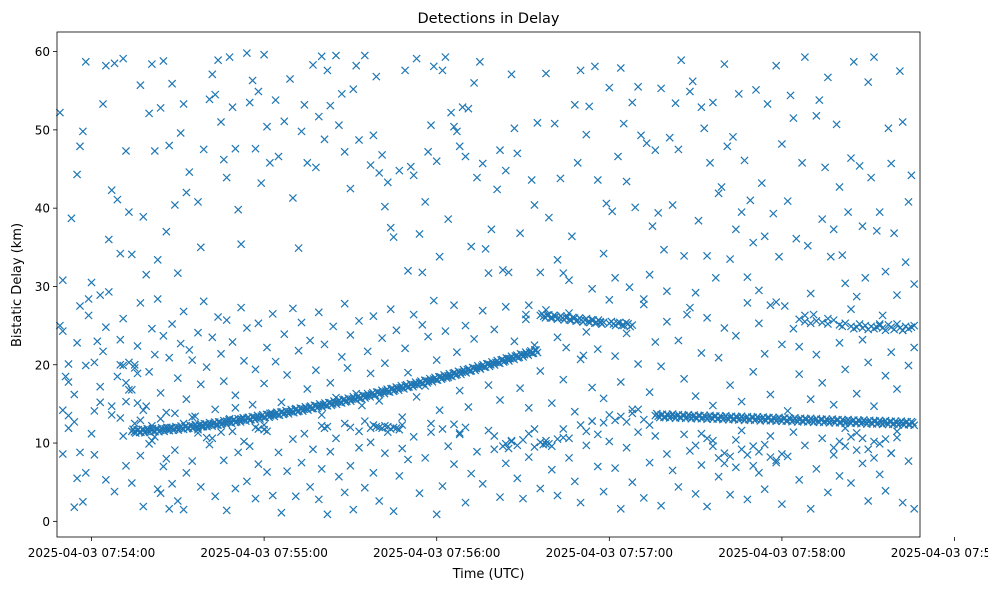  I want to click on x-axis-label: Time (UTC), so click(488, 574).